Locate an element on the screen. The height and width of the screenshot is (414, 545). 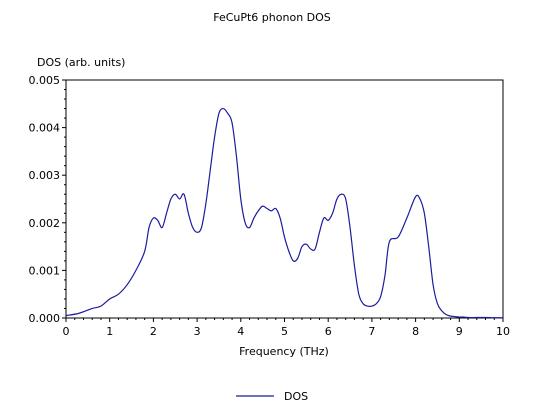
y-axis-label: DOS (arb. units) is located at coordinates (81, 62).